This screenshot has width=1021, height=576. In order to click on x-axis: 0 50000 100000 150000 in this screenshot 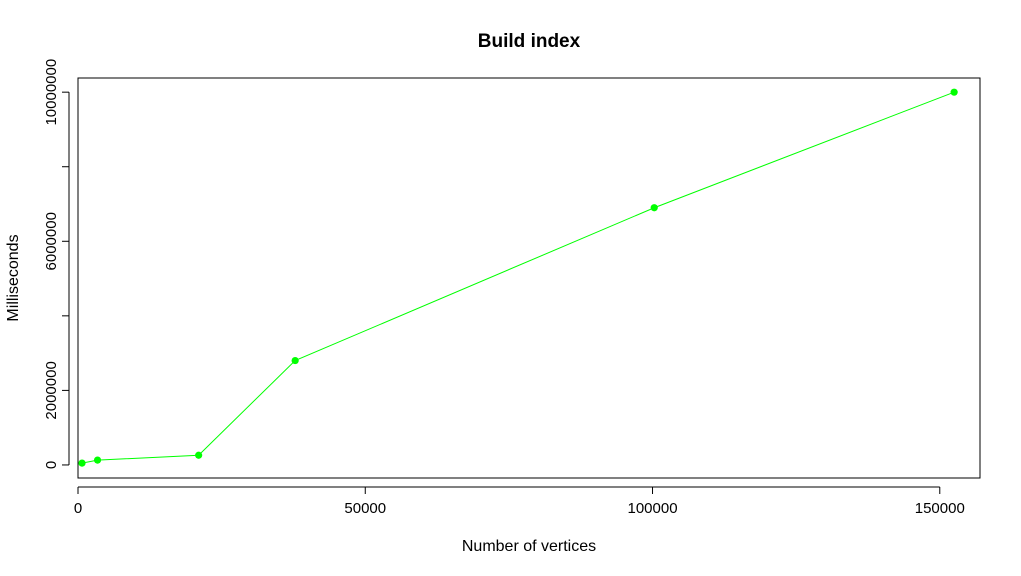, I will do `click(519, 501)`.